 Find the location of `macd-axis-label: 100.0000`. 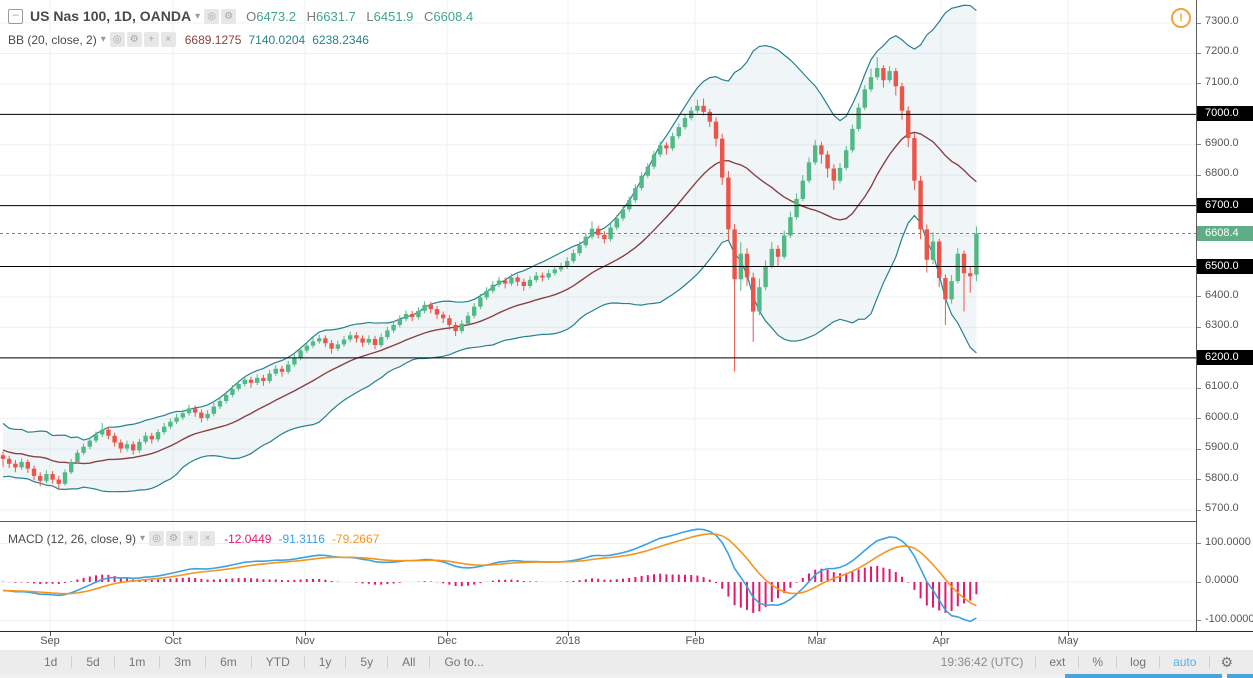

macd-axis-label: 100.0000 is located at coordinates (1228, 541).